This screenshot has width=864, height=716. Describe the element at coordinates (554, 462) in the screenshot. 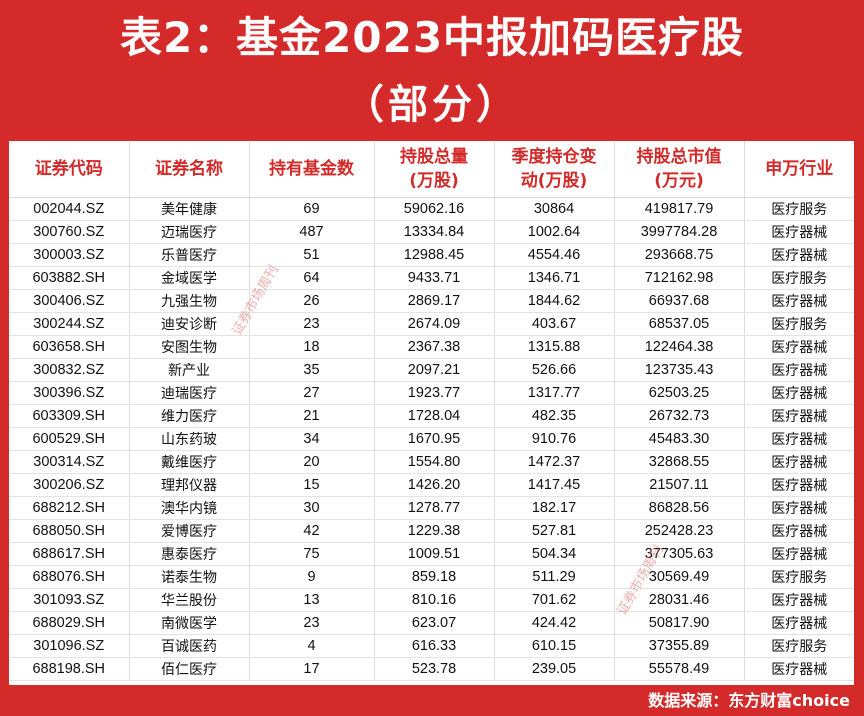

I see `cell-quarter-change: 1472.37` at that location.